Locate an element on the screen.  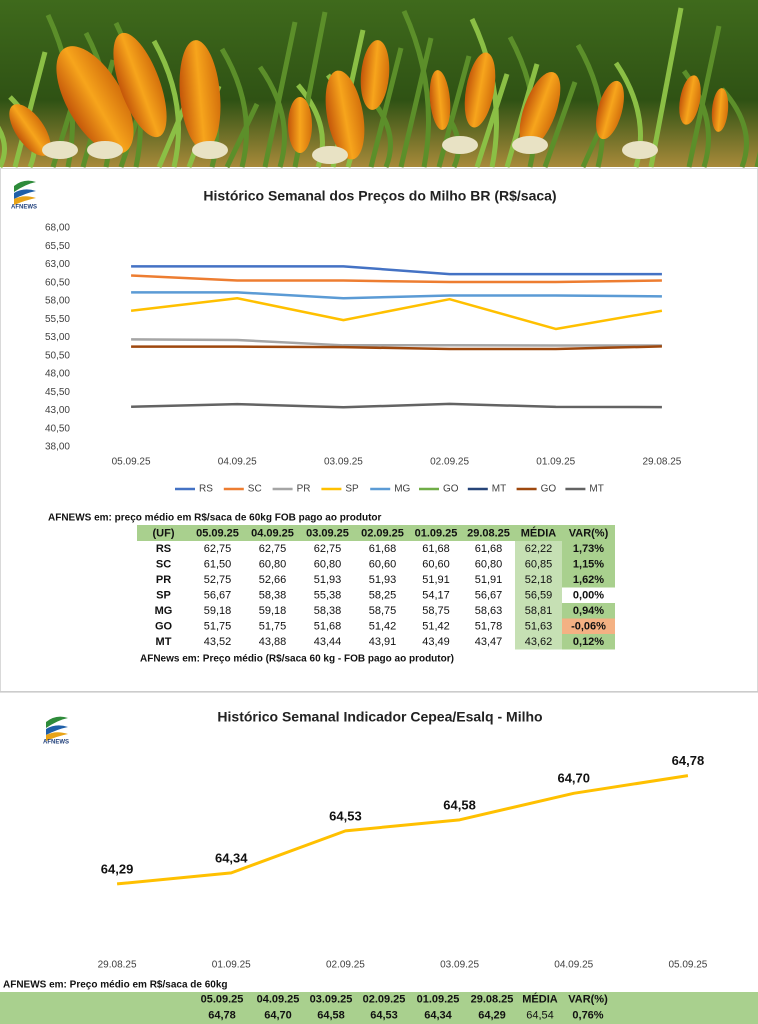
table-cell: SC is located at coordinates (163, 564).